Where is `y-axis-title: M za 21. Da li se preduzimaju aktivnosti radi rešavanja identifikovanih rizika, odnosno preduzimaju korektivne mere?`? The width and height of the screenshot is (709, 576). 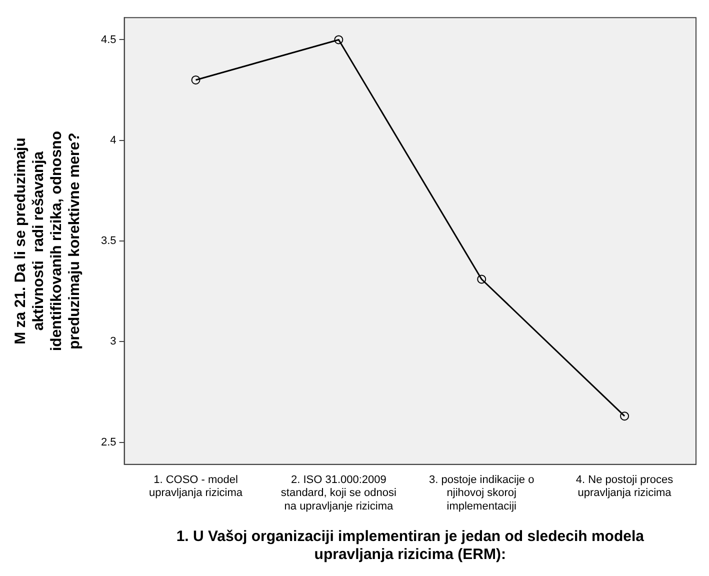 y-axis-title: M za 21. Da li se preduzimaju aktivnosti radi rešavanja identifikovanih rizika, odnosno preduzimaju korektivne mere? is located at coordinates (48, 241).